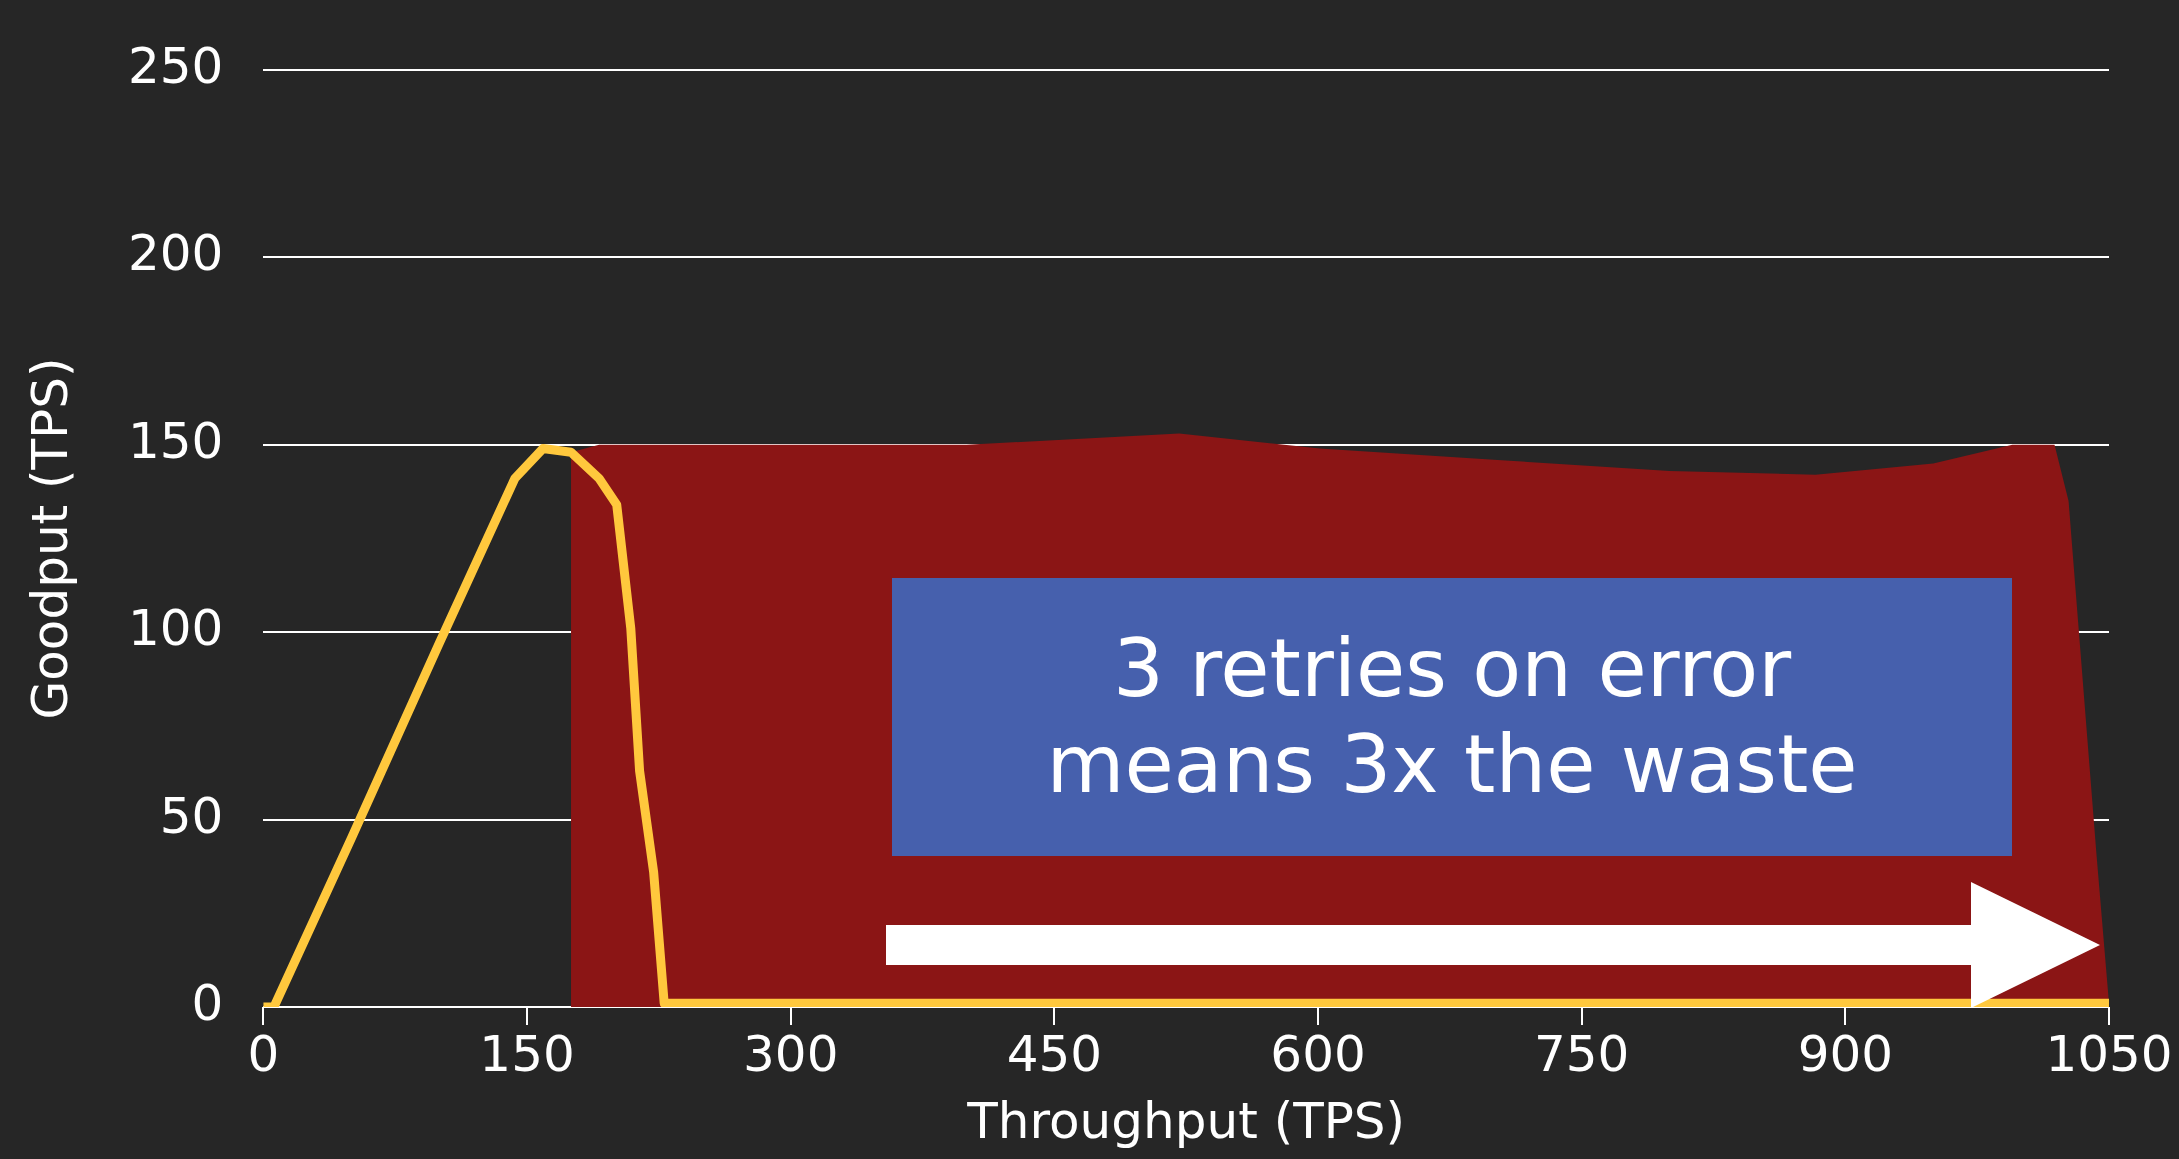 This screenshot has width=2179, height=1159. Describe the element at coordinates (1186, 1120) in the screenshot. I see `x-axis-title: Throughput (TPS)` at that location.